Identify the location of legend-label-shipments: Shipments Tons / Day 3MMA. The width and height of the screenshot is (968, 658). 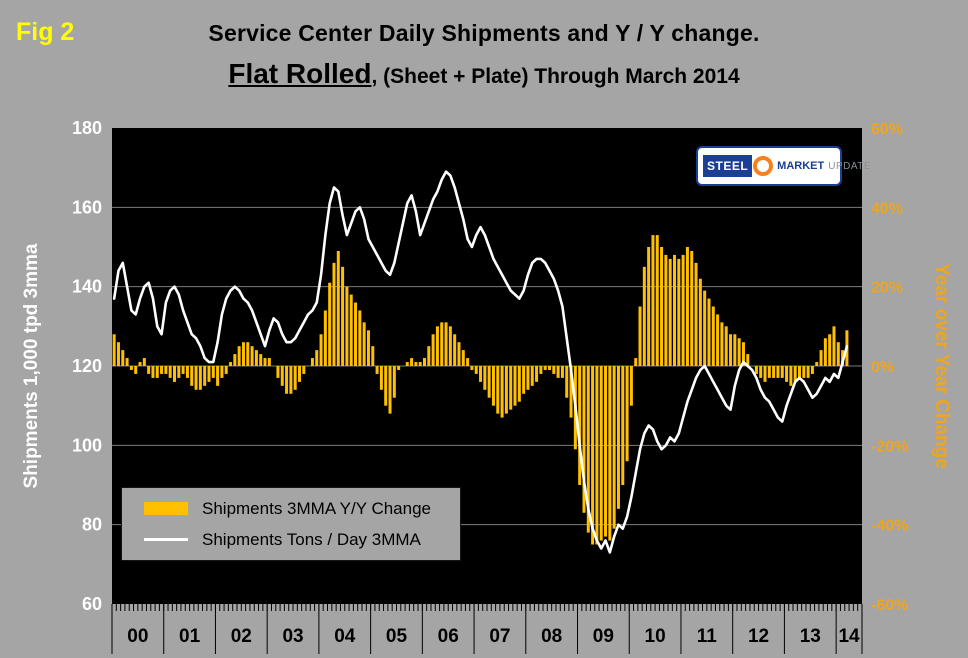
(311, 539).